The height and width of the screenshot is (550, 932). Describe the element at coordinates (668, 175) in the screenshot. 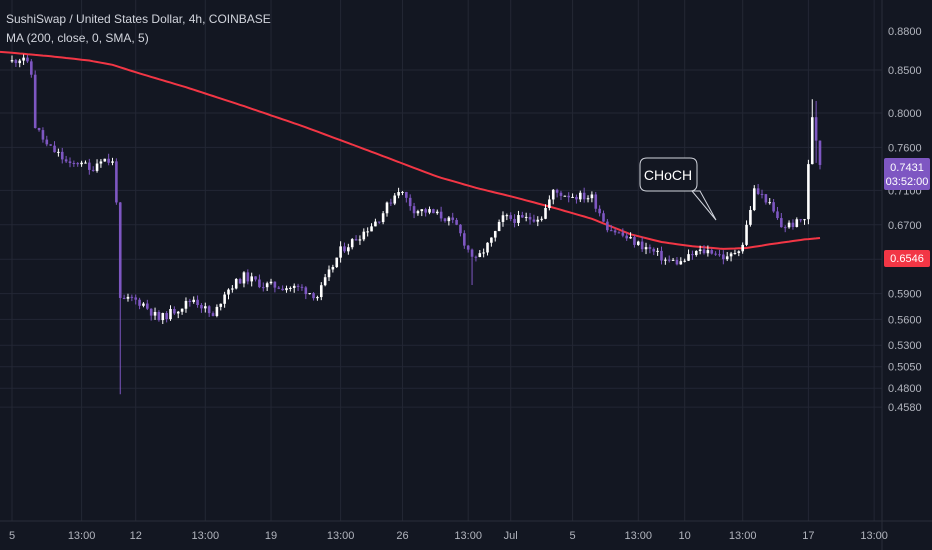

I see `annotation-text: CHoCH` at that location.